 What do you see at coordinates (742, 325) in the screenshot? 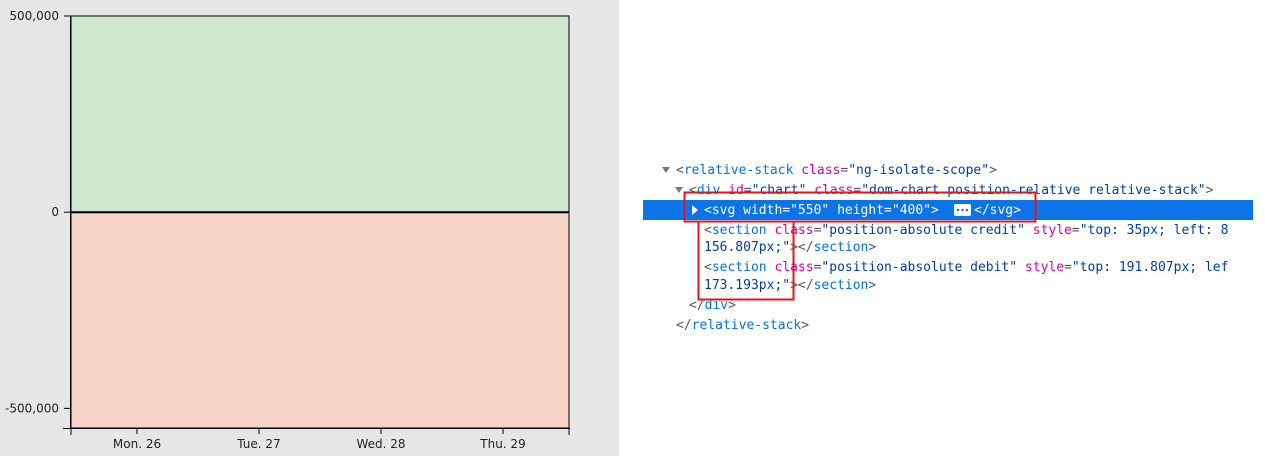
I see `code-line: </relative-stack>` at bounding box center [742, 325].